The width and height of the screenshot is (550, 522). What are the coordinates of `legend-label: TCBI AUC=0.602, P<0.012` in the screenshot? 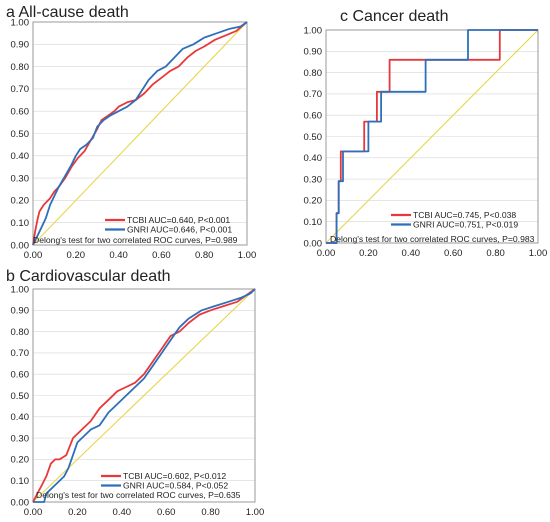 It's located at (174, 476).